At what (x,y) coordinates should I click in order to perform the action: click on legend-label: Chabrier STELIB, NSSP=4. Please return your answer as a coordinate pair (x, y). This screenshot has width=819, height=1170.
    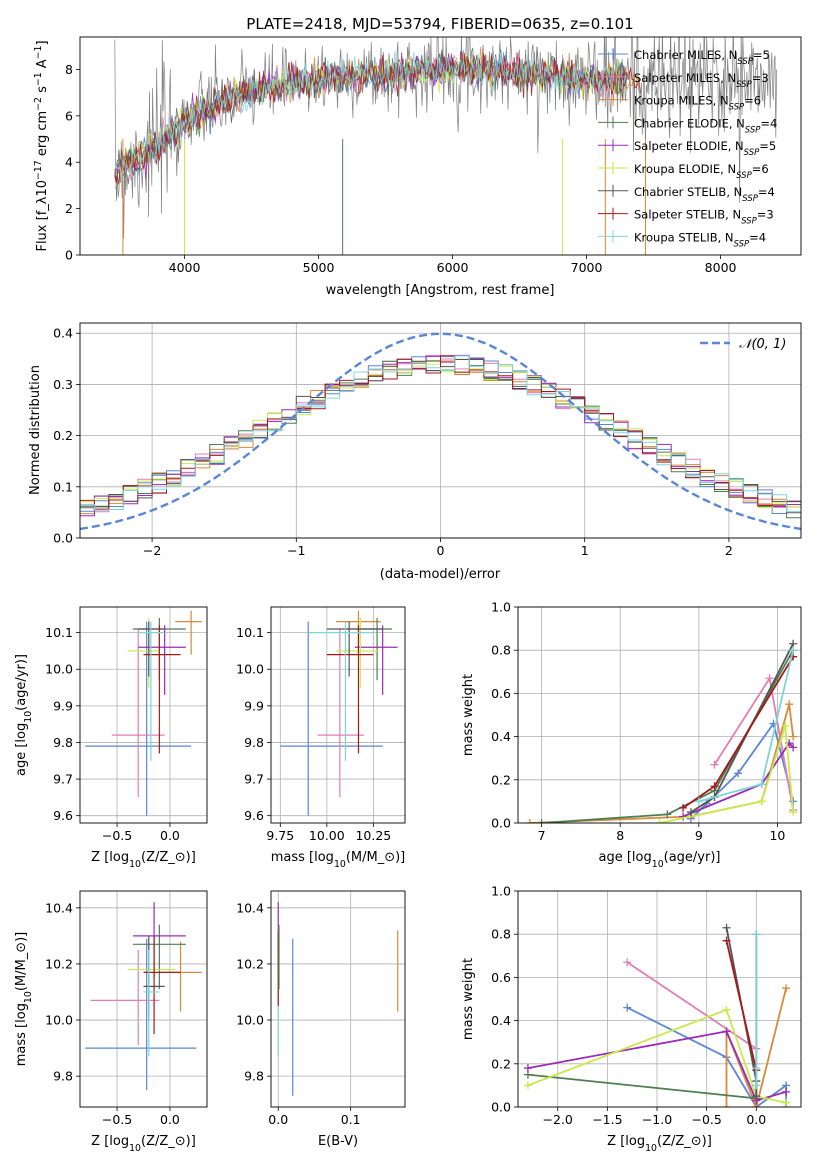
    Looking at the image, I should click on (704, 194).